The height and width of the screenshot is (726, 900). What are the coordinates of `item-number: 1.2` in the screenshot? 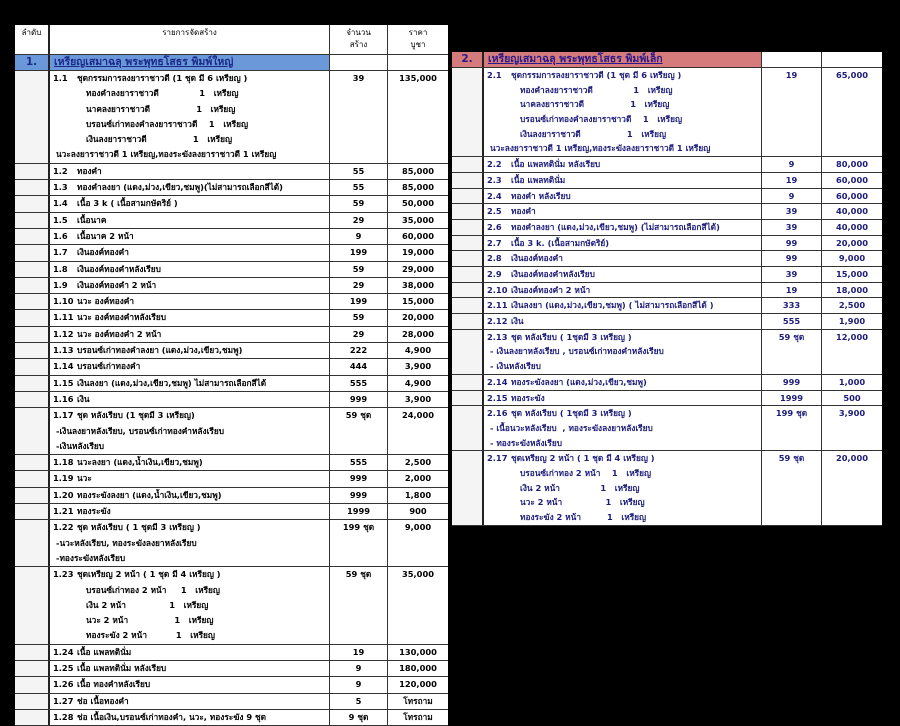 It's located at (60, 170).